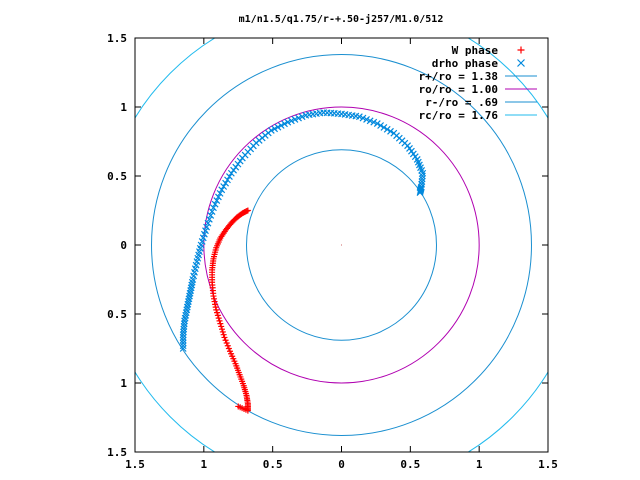 The width and height of the screenshot is (640, 480). I want to click on series-w-phase, so click(230, 310).